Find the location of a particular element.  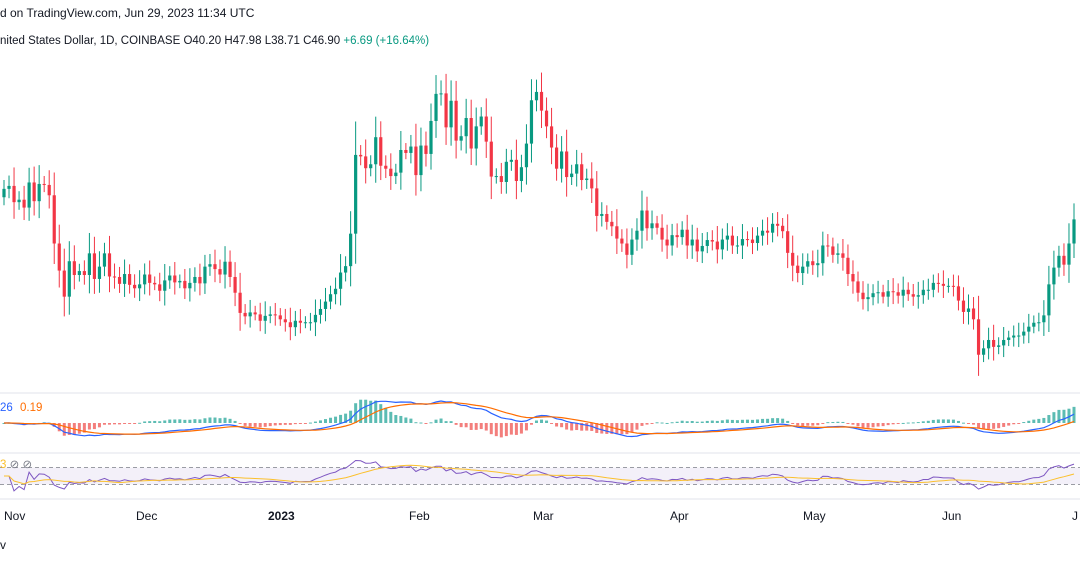

rsi-ma-line is located at coordinates (539, 474).